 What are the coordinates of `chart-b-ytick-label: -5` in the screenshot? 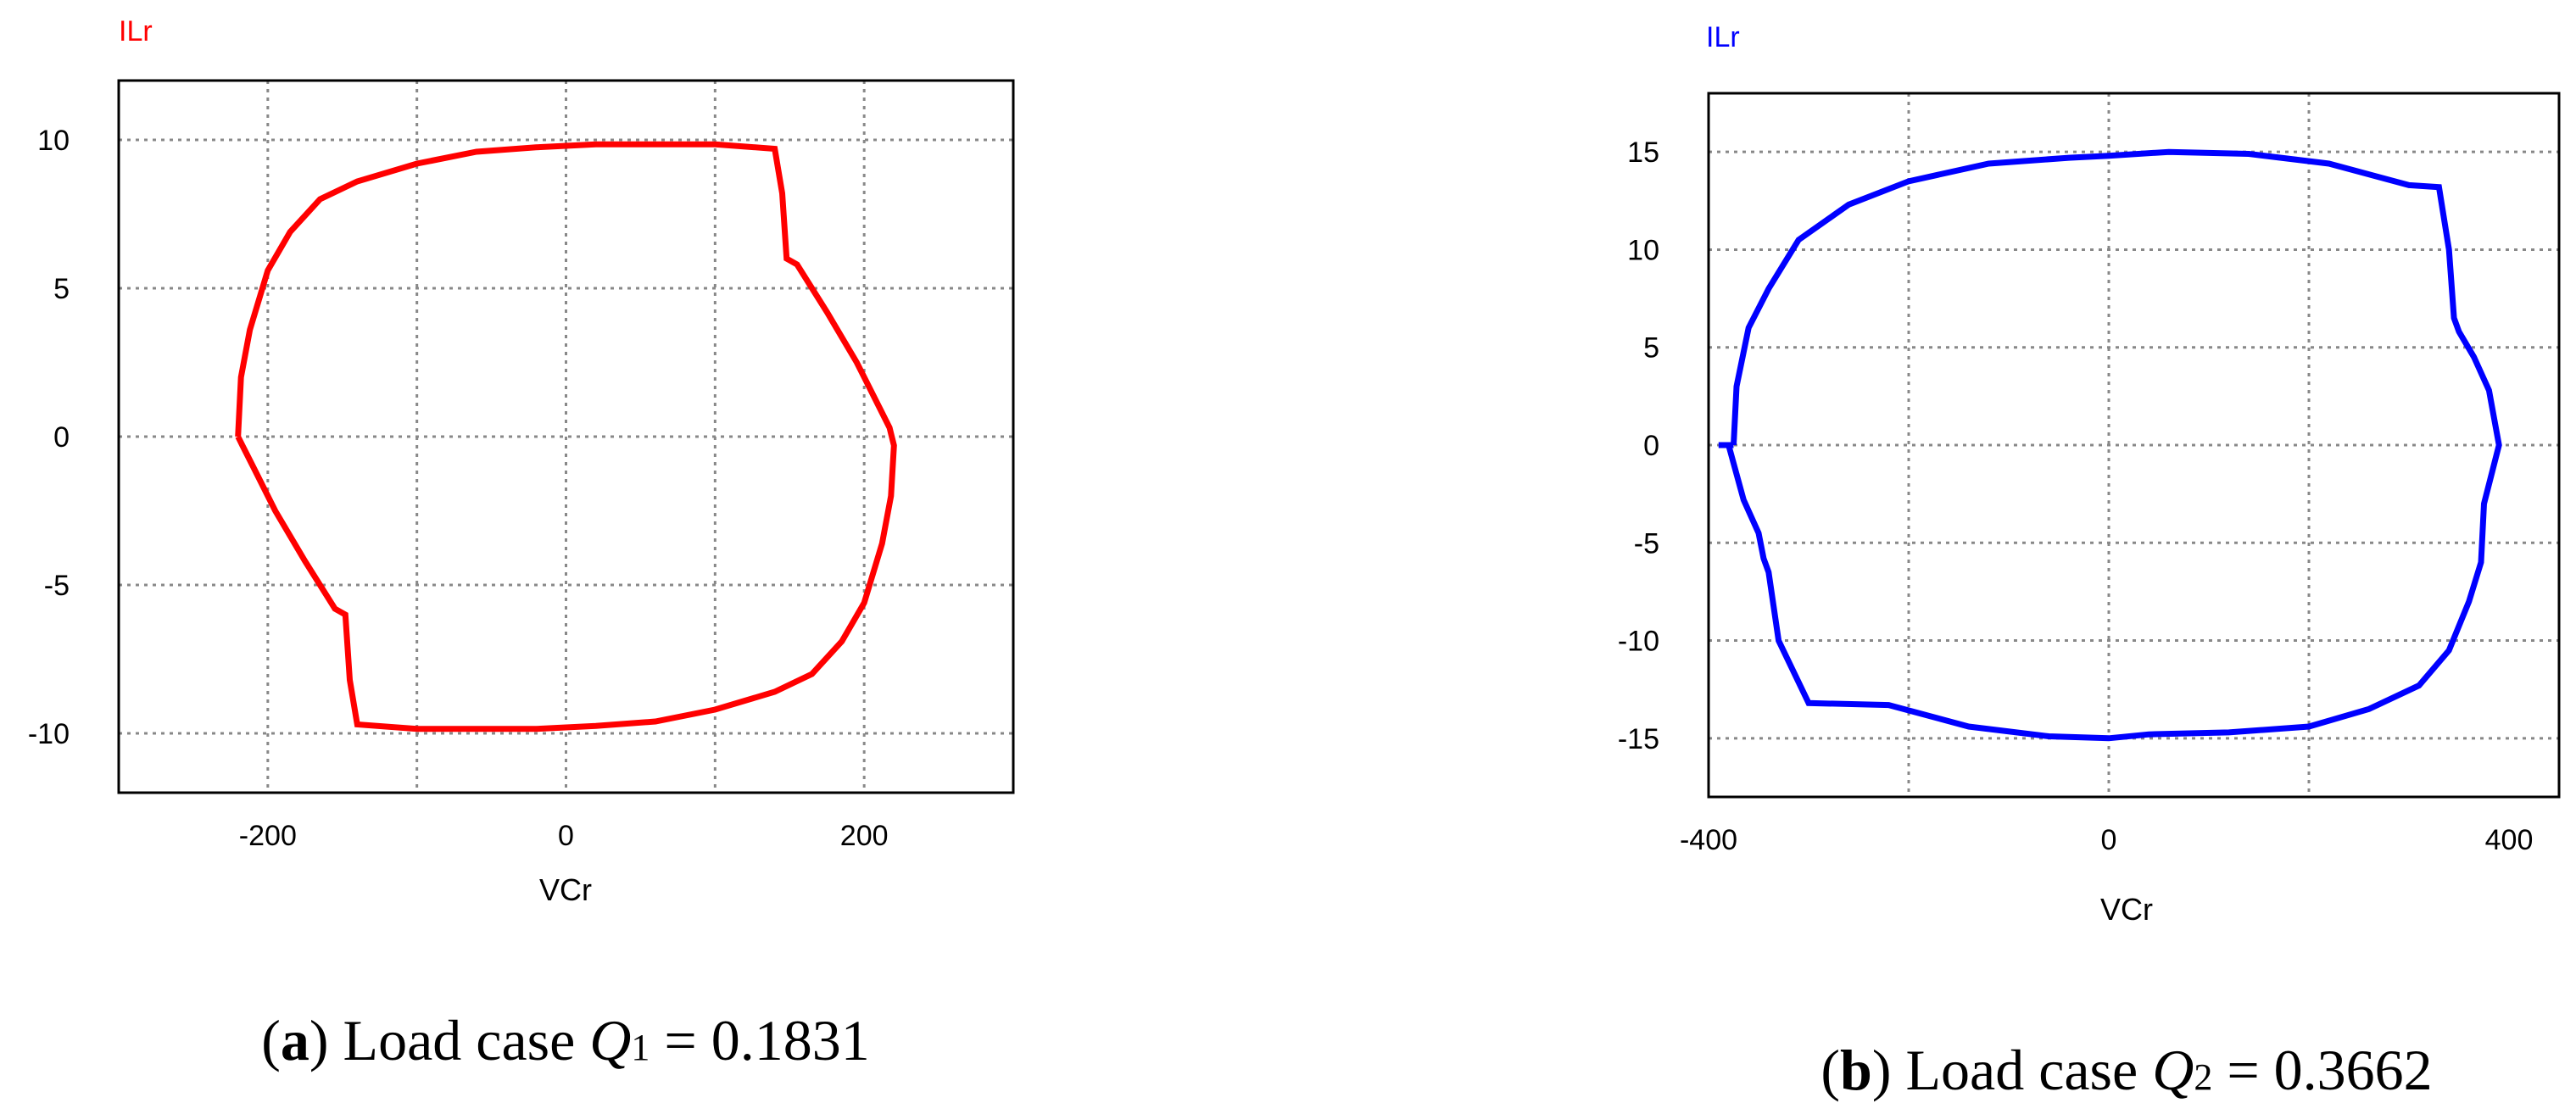 It's located at (1646, 543).